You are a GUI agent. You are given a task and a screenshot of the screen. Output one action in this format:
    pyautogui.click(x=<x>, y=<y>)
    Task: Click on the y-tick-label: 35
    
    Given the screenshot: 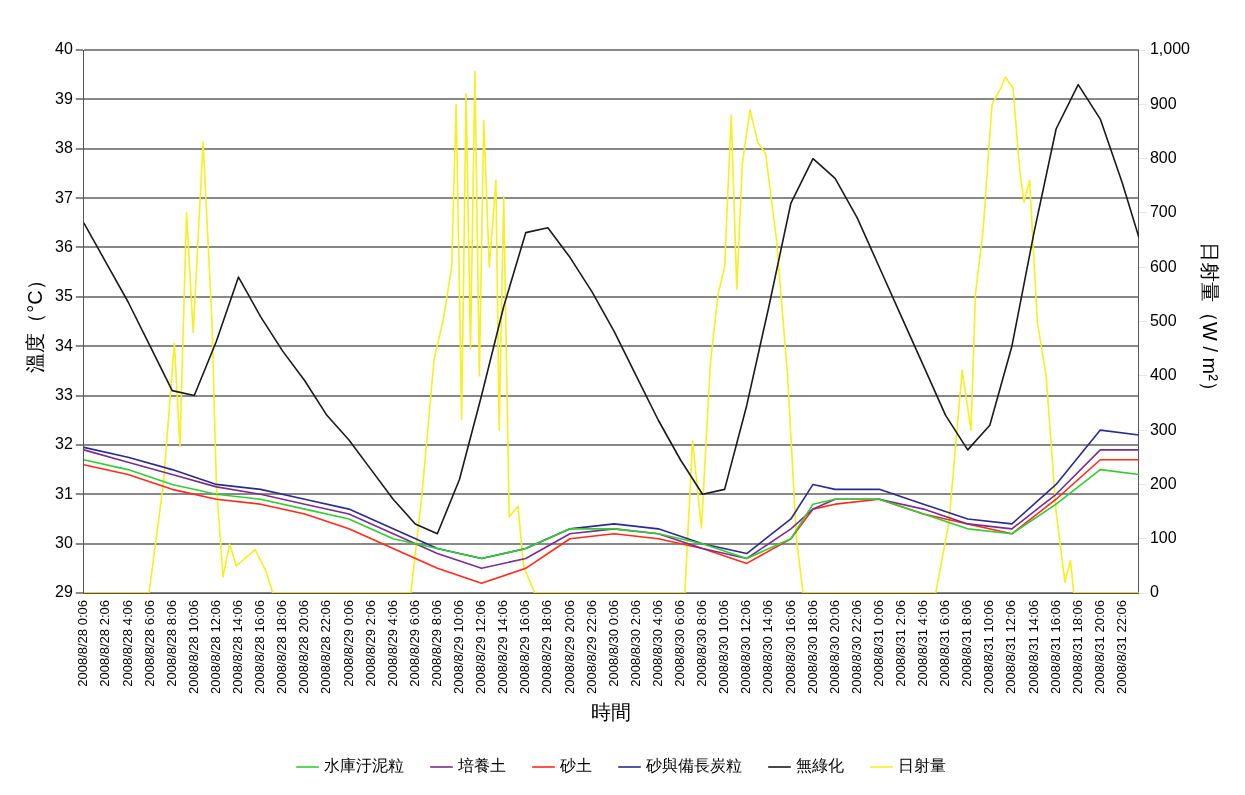 What is the action you would take?
    pyautogui.click(x=64, y=296)
    